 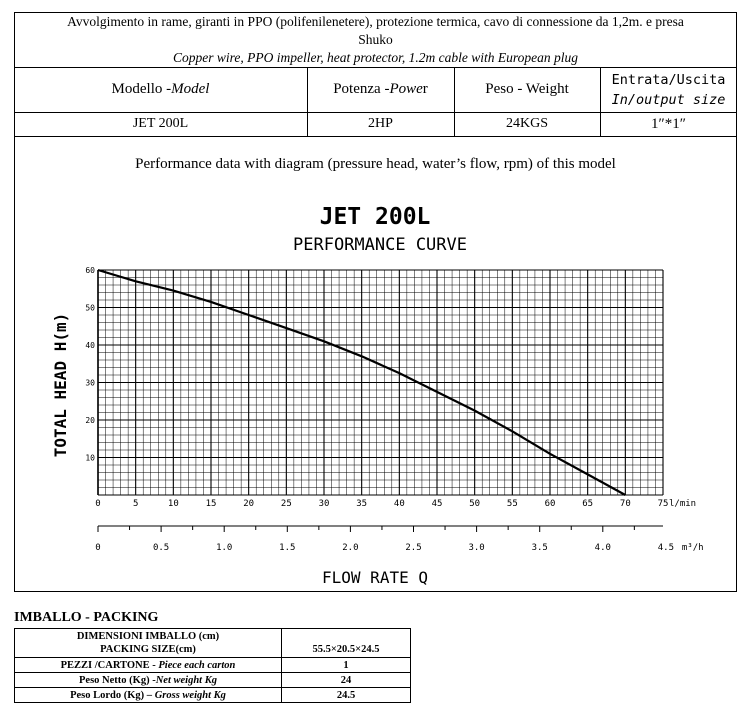 What do you see at coordinates (90, 270) in the screenshot?
I see `y-tick-label: 60` at bounding box center [90, 270].